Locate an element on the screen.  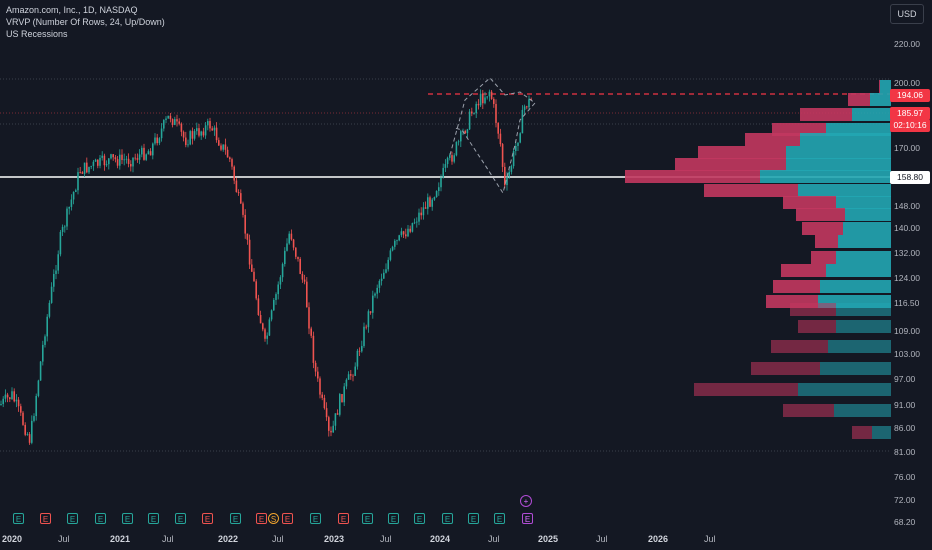
split-event-marker: S is located at coordinates (273, 518).